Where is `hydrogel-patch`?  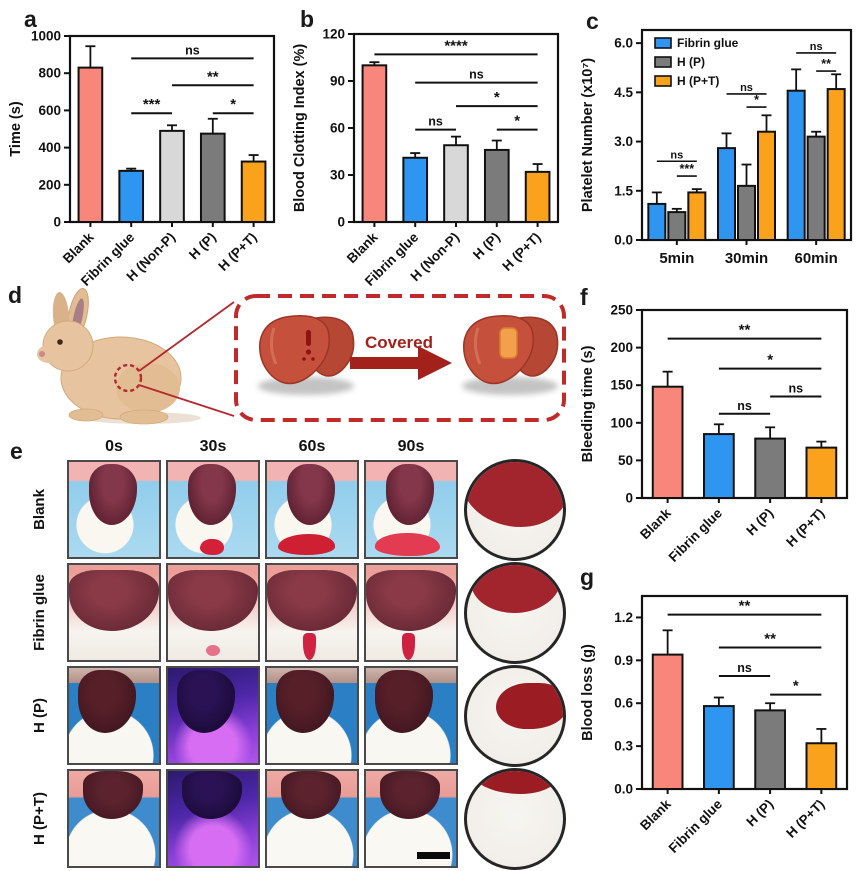 hydrogel-patch is located at coordinates (508, 343).